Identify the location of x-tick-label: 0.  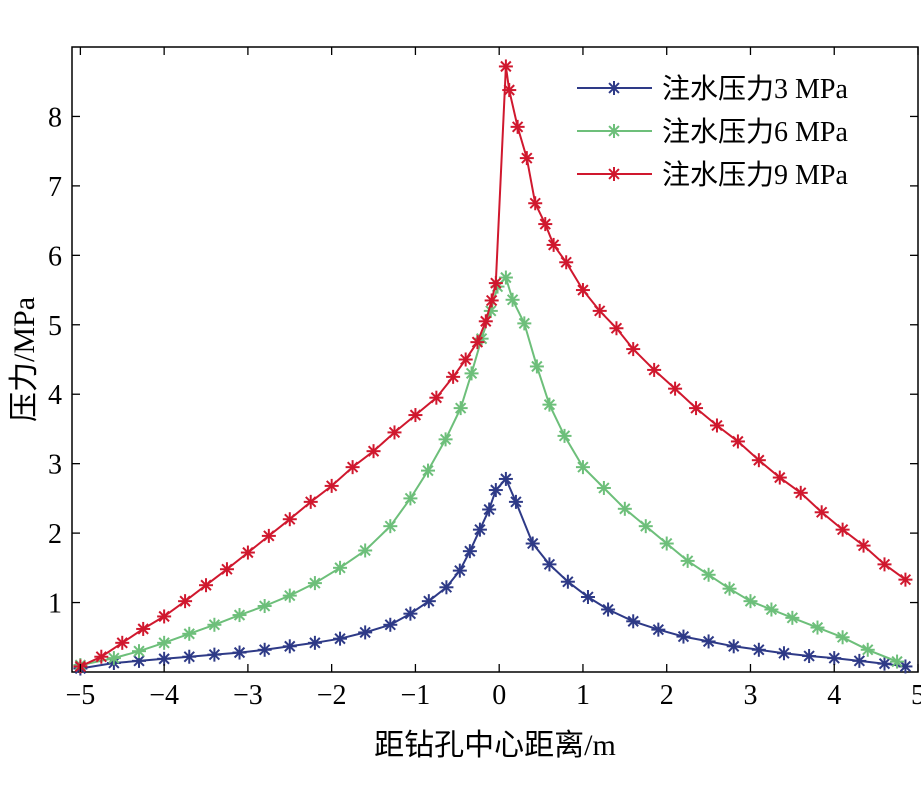
(499, 695).